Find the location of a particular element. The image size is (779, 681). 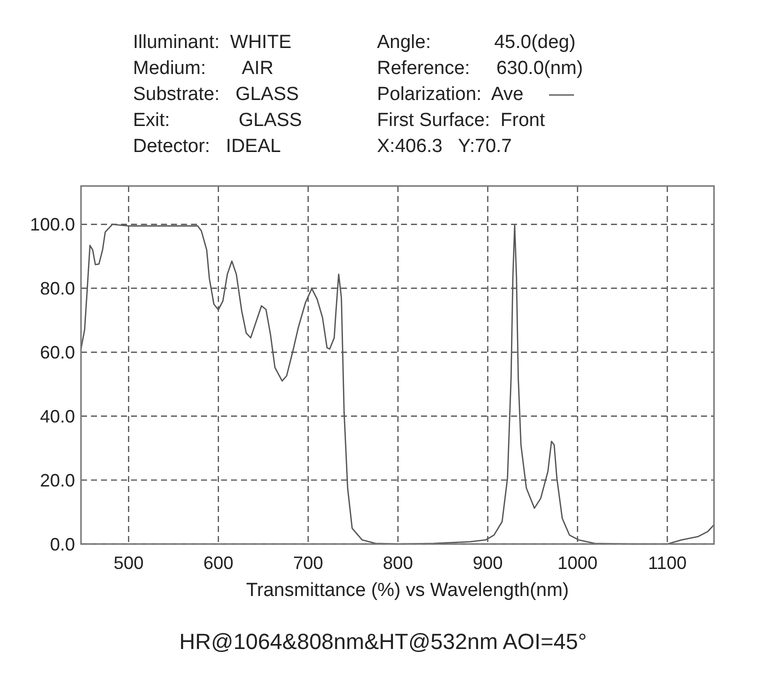

y-tick-label: 0.0 is located at coordinates (62, 544).